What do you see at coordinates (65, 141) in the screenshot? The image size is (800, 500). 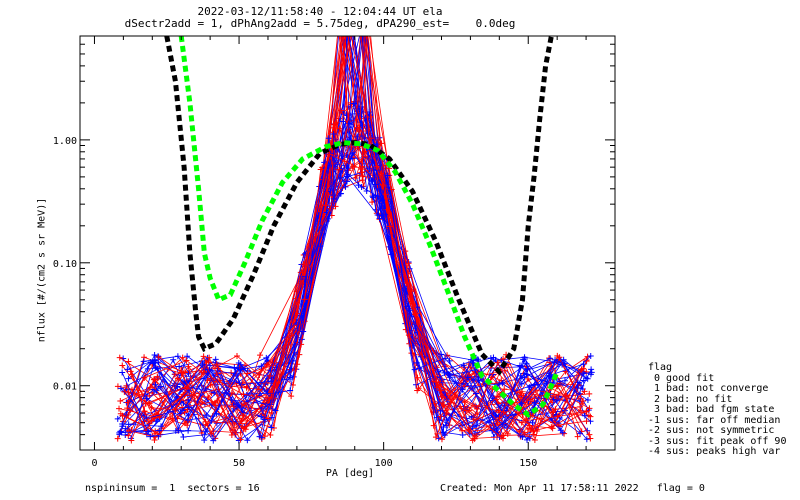 I see `y-tick-label: 1.00` at bounding box center [65, 141].